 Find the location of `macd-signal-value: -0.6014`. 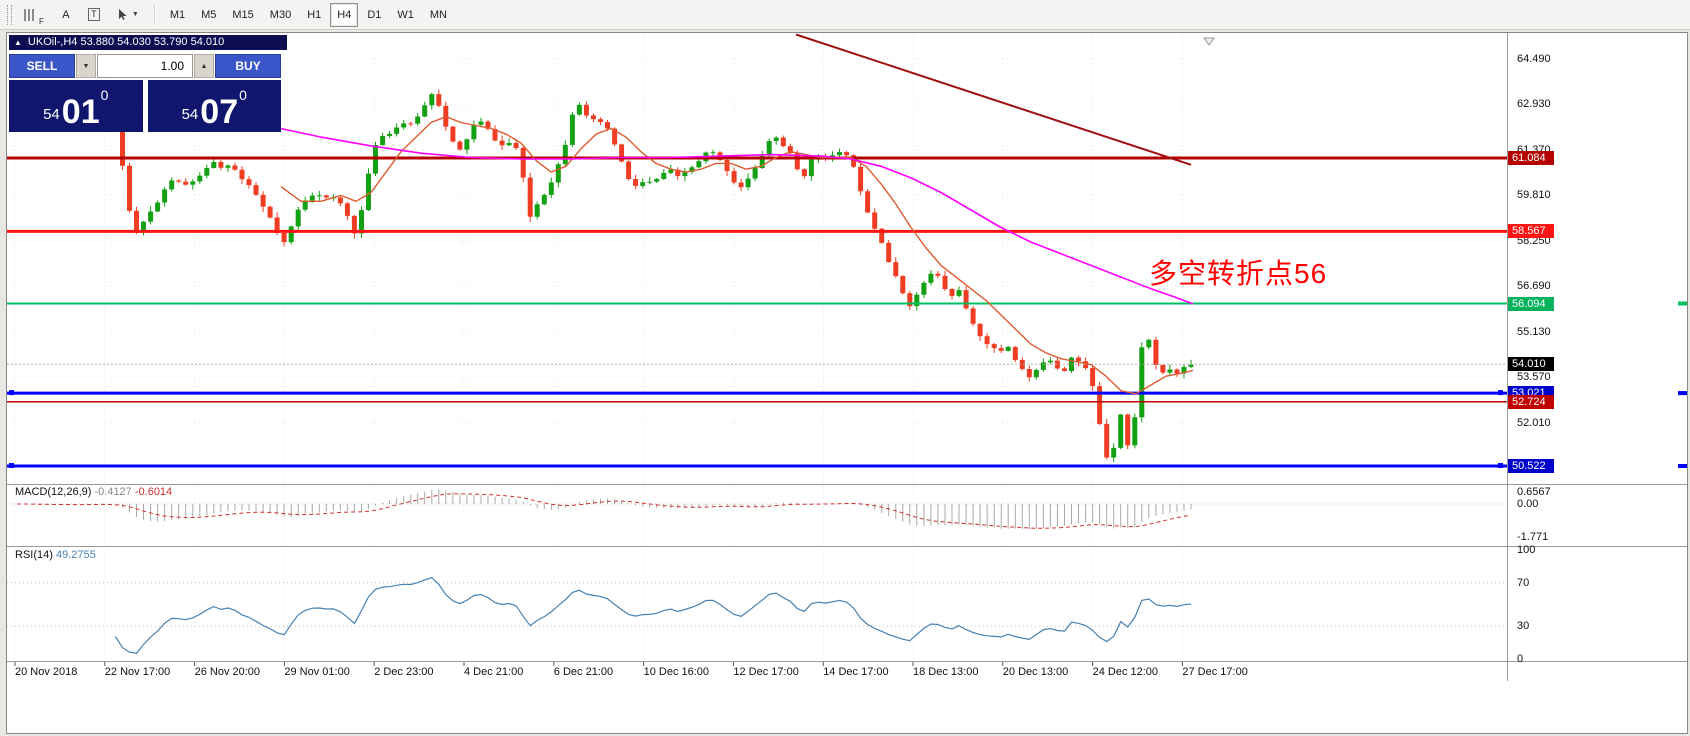

macd-signal-value: -0.6014 is located at coordinates (153, 492).